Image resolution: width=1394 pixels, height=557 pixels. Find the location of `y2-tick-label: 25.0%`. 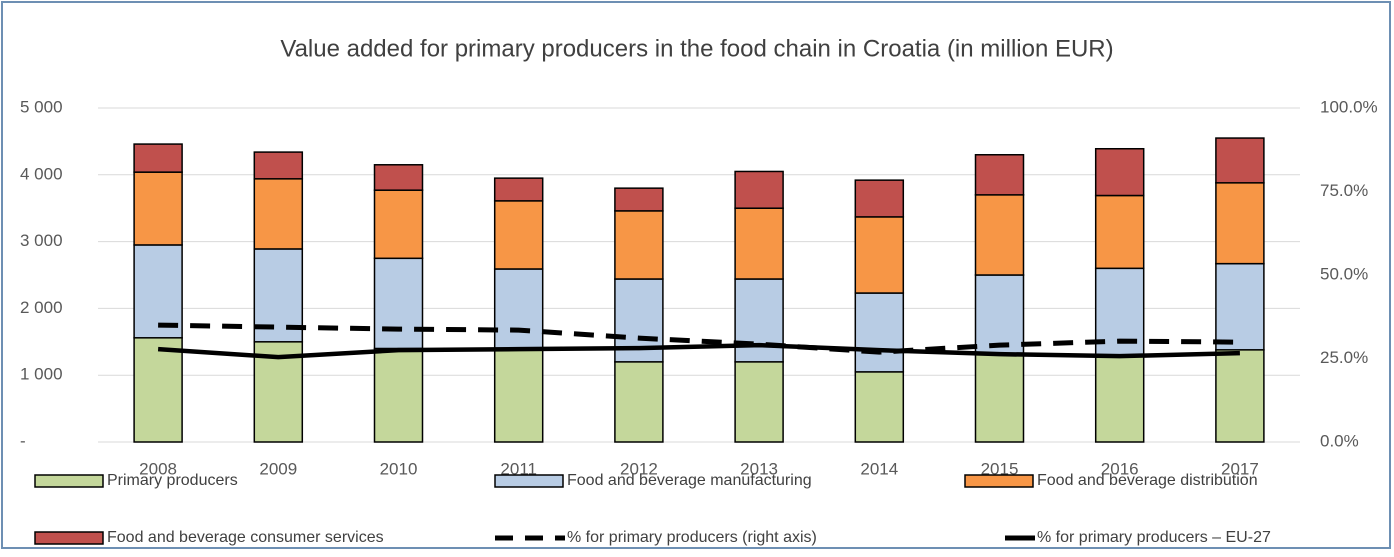

y2-tick-label: 25.0% is located at coordinates (1344, 357).